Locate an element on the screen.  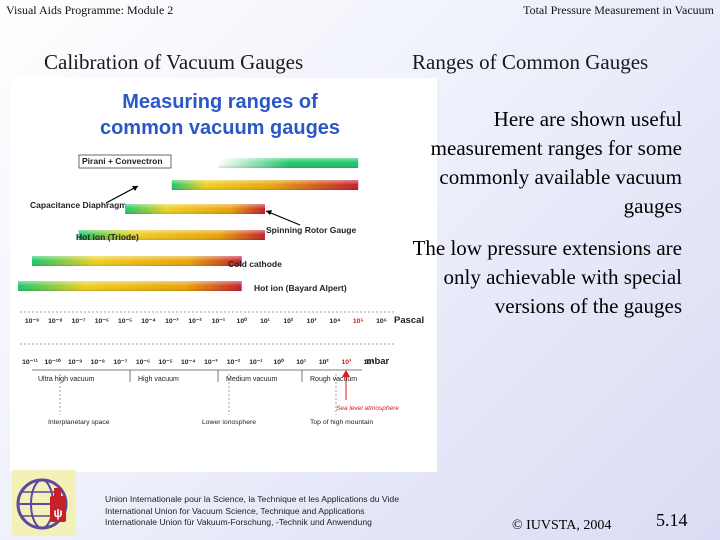
slide-title-right: Ranges of Common Gauges is located at coordinates (530, 62).